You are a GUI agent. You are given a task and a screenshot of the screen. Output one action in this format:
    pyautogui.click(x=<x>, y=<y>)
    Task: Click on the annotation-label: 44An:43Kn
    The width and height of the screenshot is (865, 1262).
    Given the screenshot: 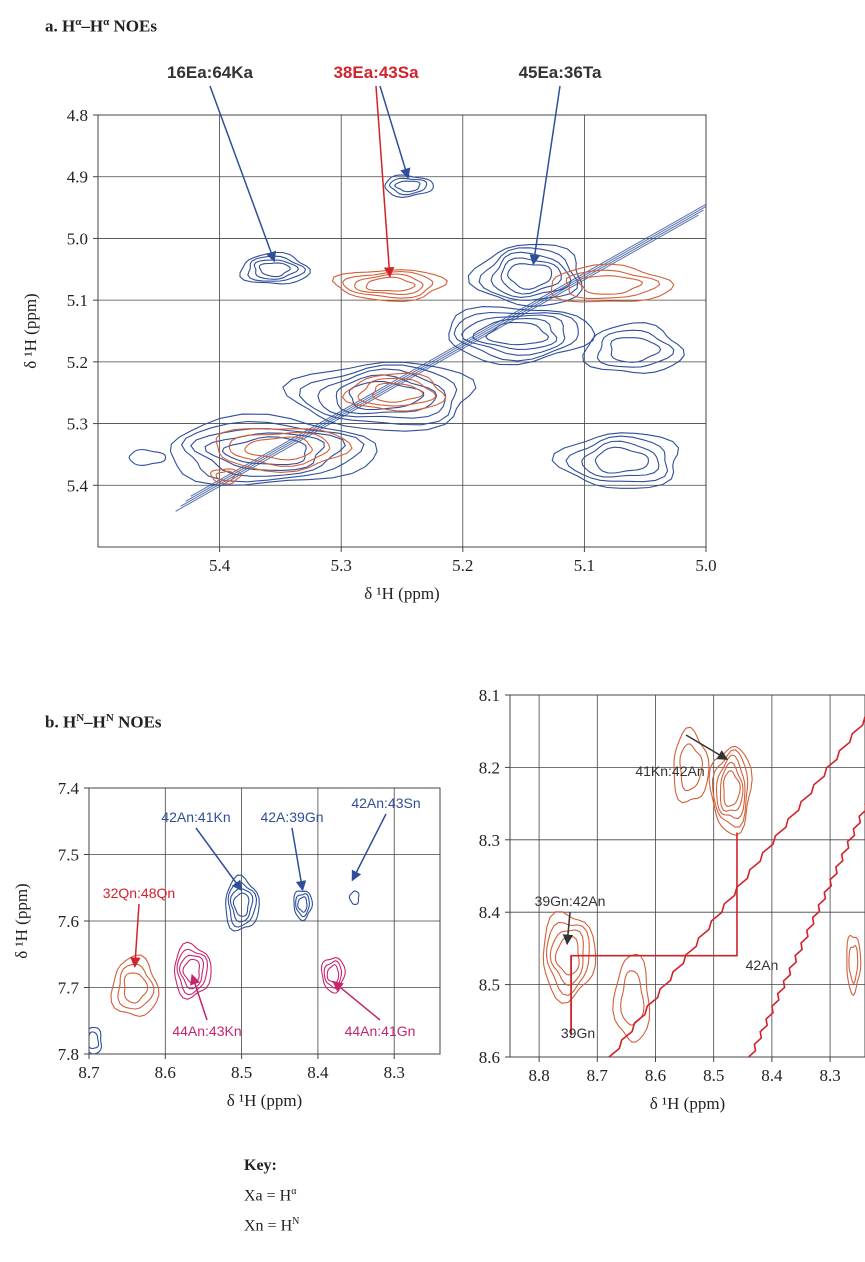 What is the action you would take?
    pyautogui.click(x=206, y=1031)
    